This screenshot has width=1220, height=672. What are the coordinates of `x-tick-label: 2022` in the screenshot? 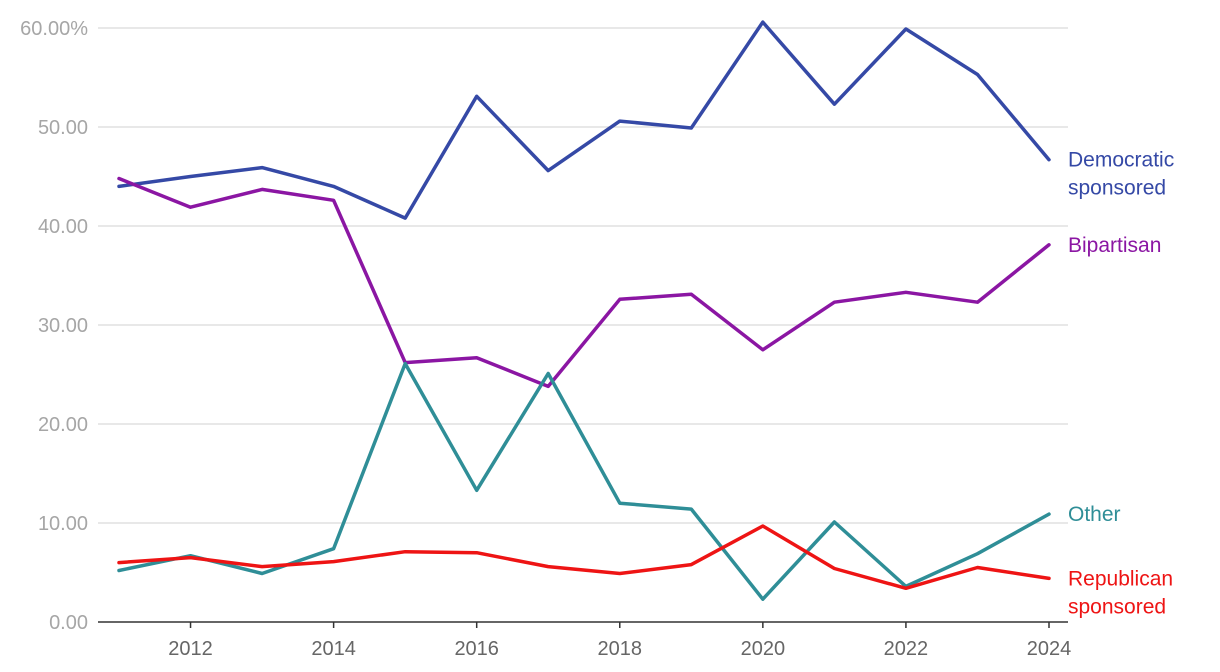 It's located at (906, 649).